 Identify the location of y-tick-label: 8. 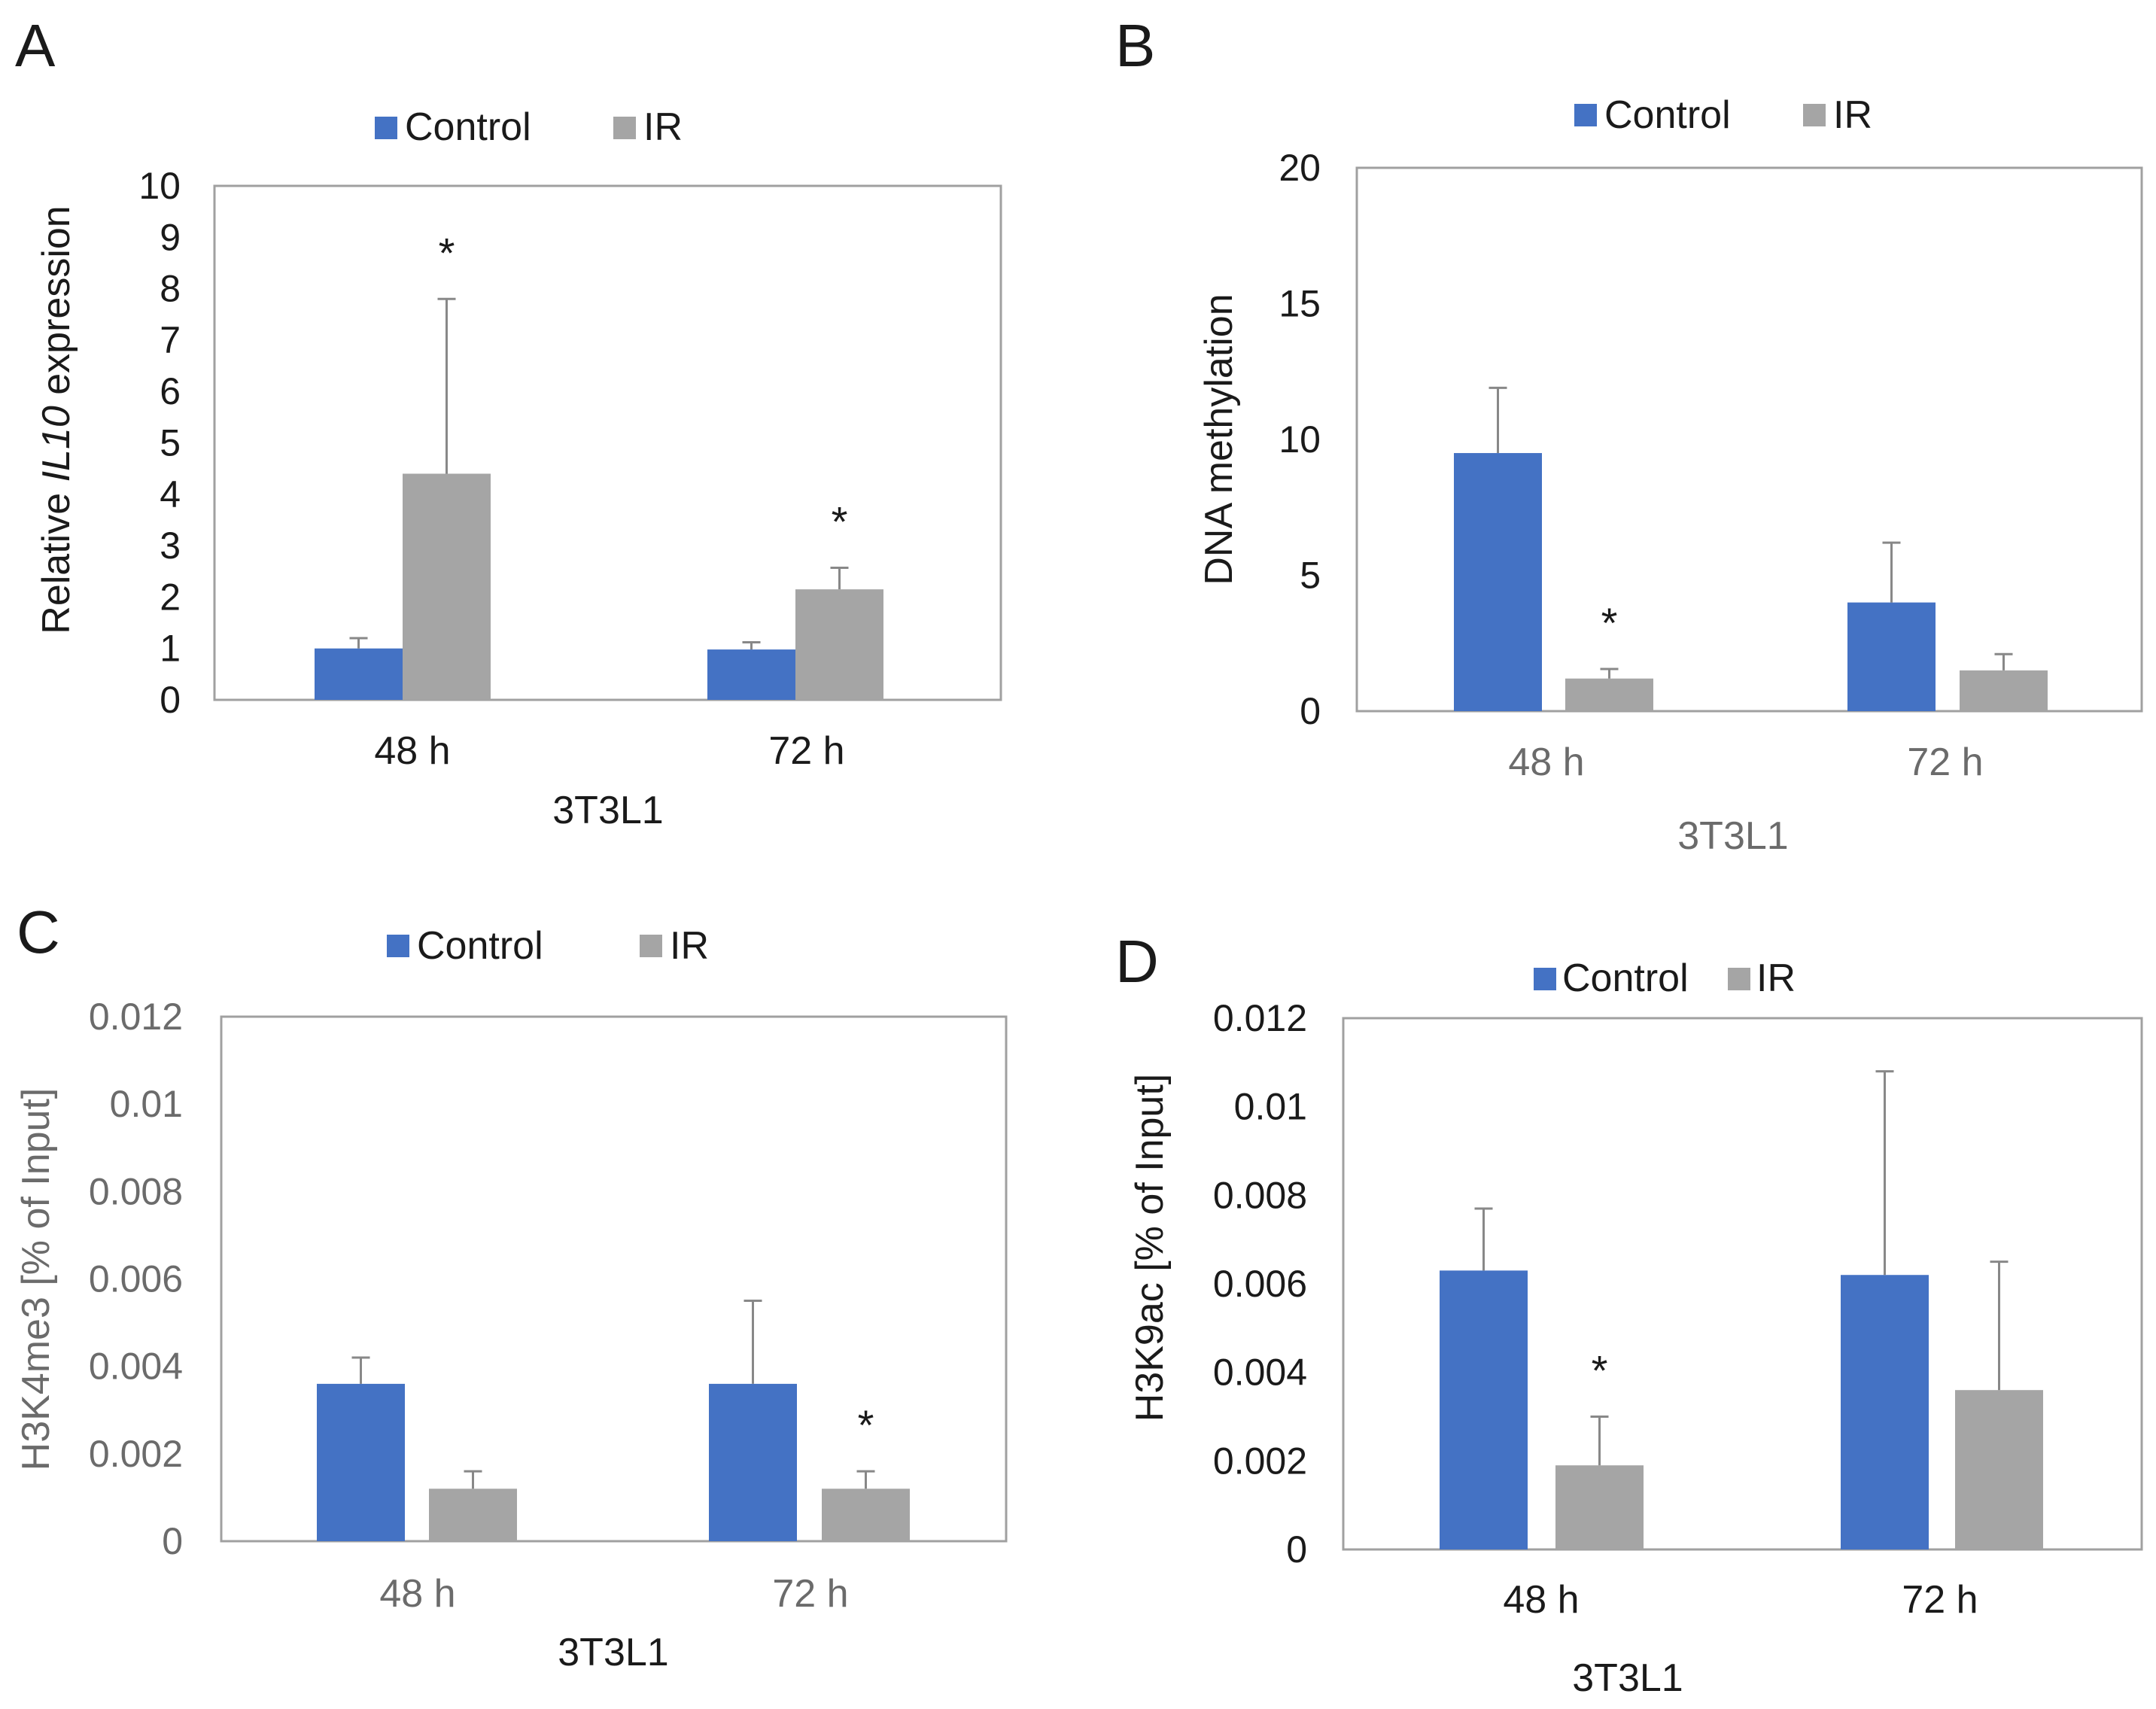
(170, 289).